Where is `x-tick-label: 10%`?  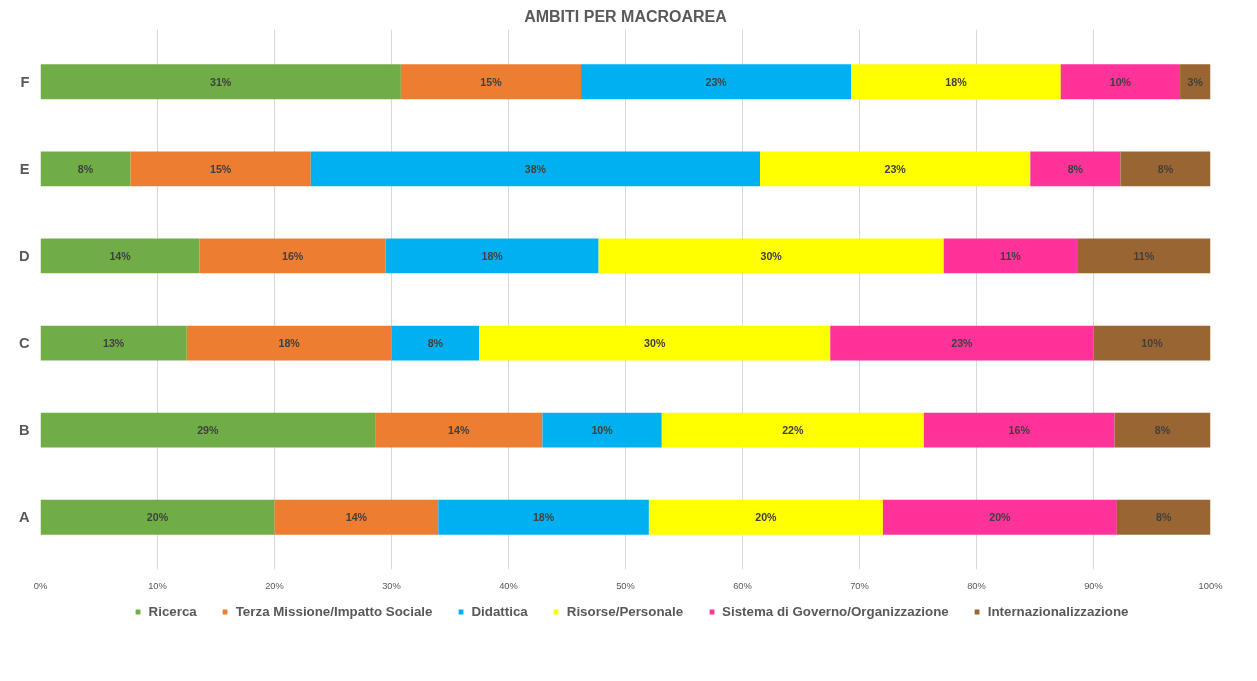
x-tick-label: 10% is located at coordinates (157, 585).